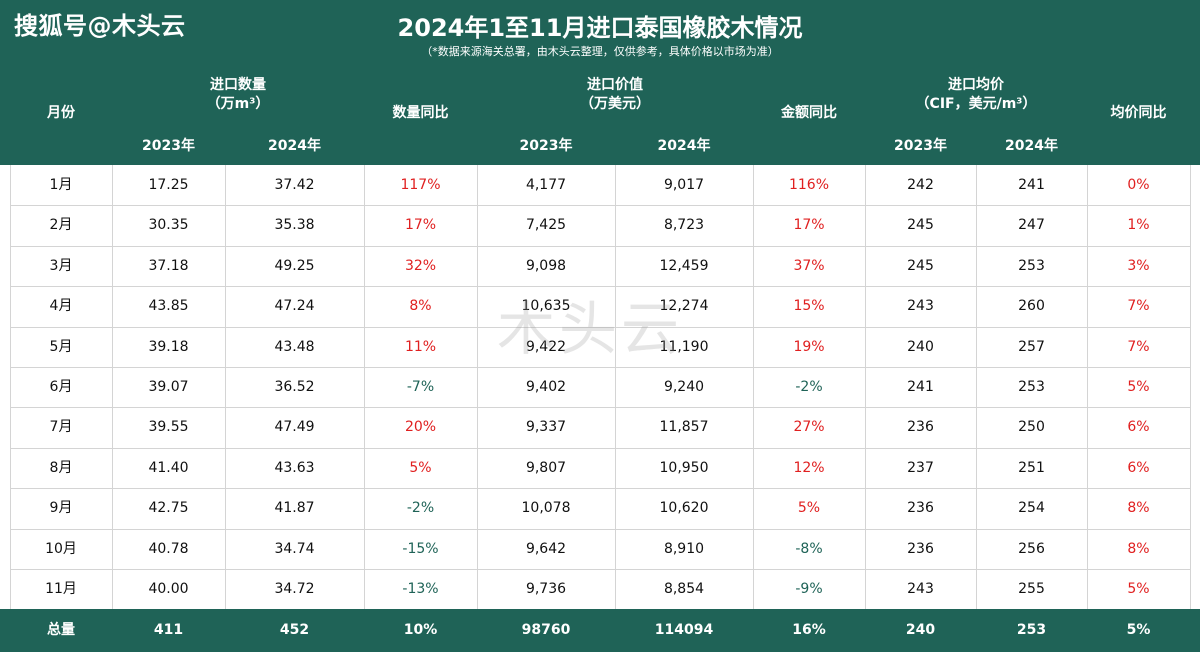 The image size is (1200, 658). Describe the element at coordinates (809, 467) in the screenshot. I see `cell-value-yoy: 12%` at that location.